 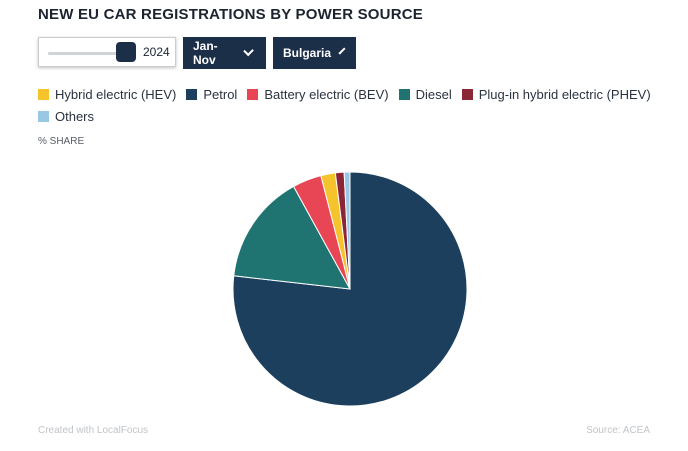 I want to click on legend-item-diesel: Diesel, so click(x=425, y=94).